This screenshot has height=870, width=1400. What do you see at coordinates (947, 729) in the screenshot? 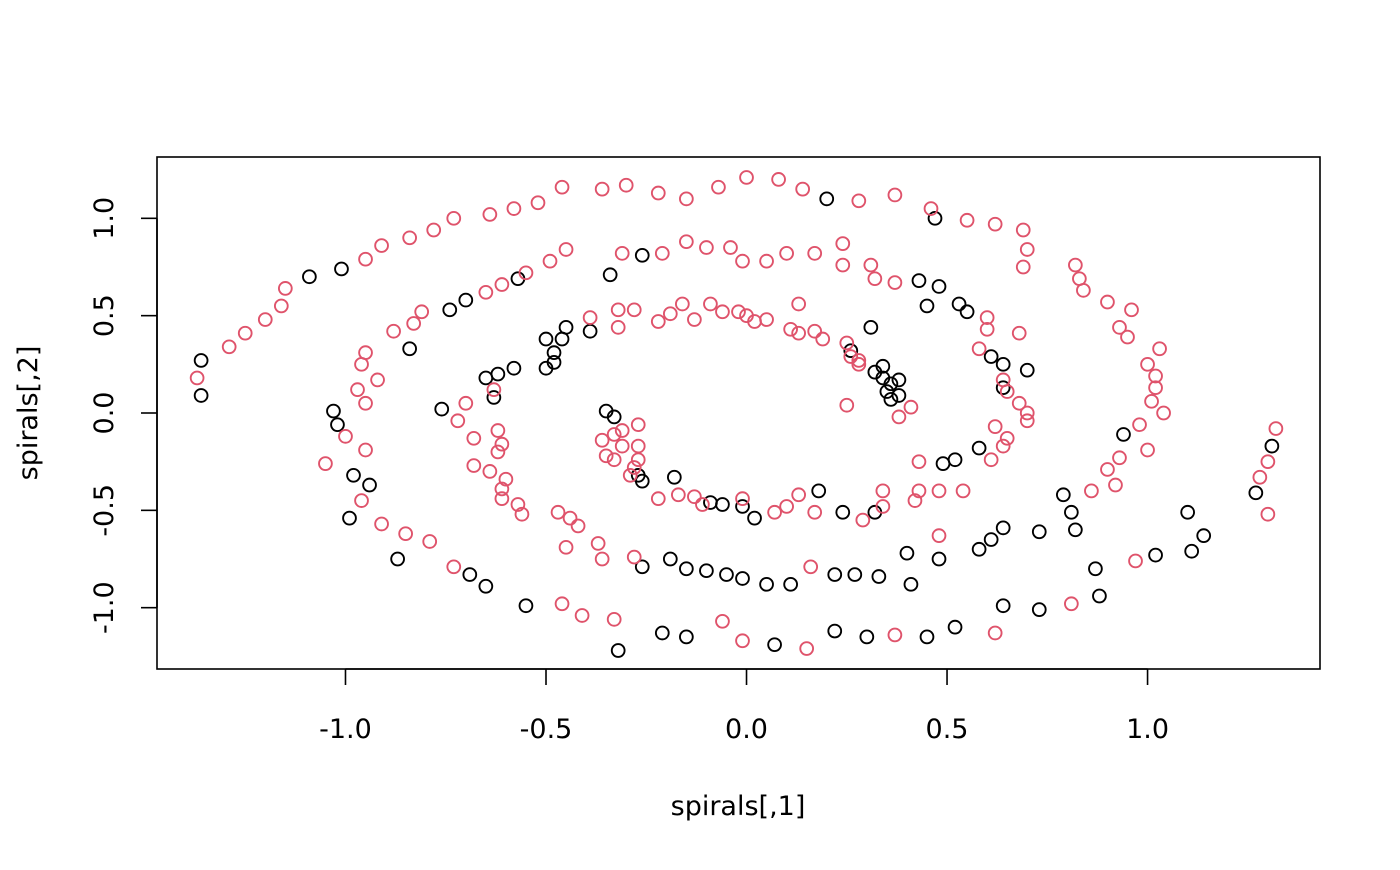
I see `x-tick-label: 0.5` at bounding box center [947, 729].